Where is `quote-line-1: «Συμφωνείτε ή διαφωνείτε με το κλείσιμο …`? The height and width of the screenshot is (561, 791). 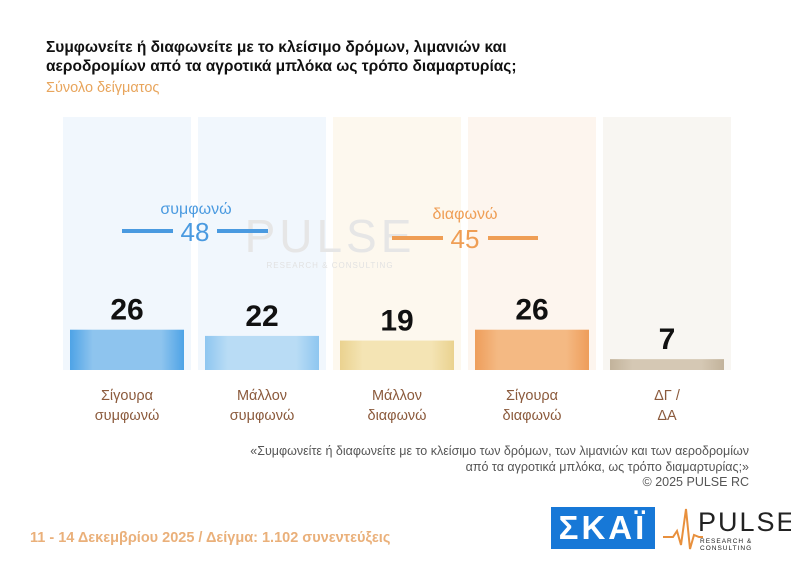
quote-line-1: «Συμφωνείτε ή διαφωνείτε με το κλείσιμο … is located at coordinates (499, 451).